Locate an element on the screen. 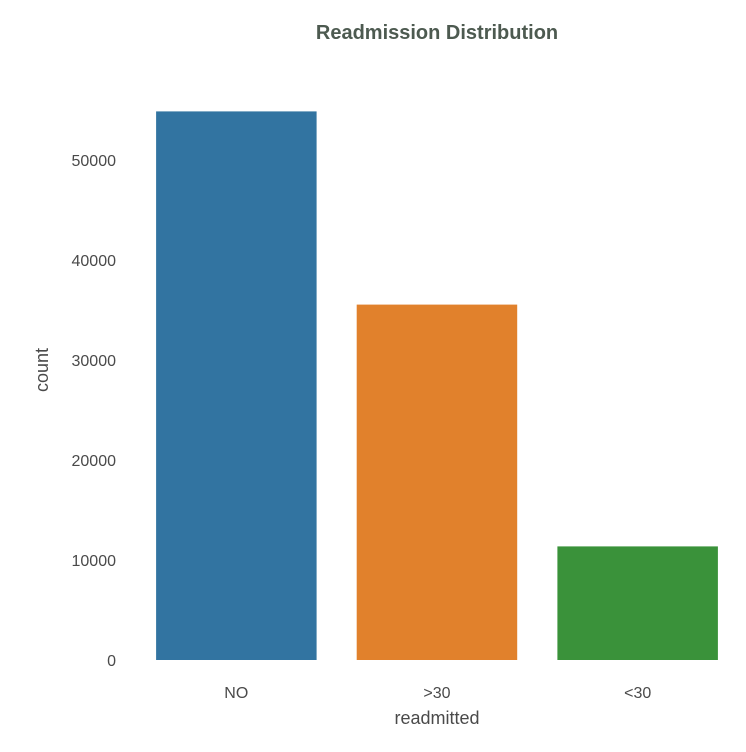 This screenshot has width=746, height=752. x-axis-ticks: NO >30 <30 is located at coordinates (437, 693).